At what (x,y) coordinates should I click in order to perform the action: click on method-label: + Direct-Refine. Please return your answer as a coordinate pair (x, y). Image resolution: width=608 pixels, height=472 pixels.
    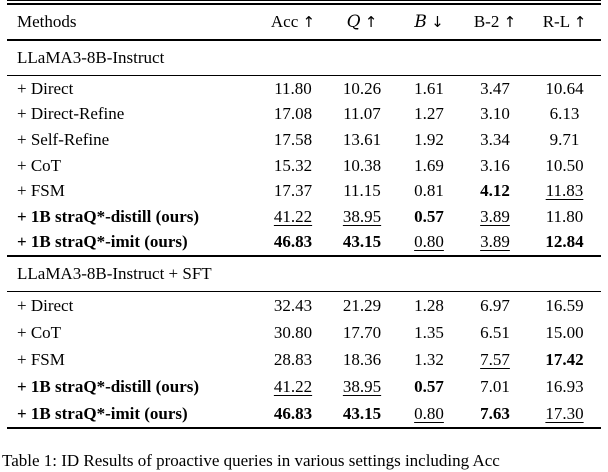
    Looking at the image, I should click on (71, 114).